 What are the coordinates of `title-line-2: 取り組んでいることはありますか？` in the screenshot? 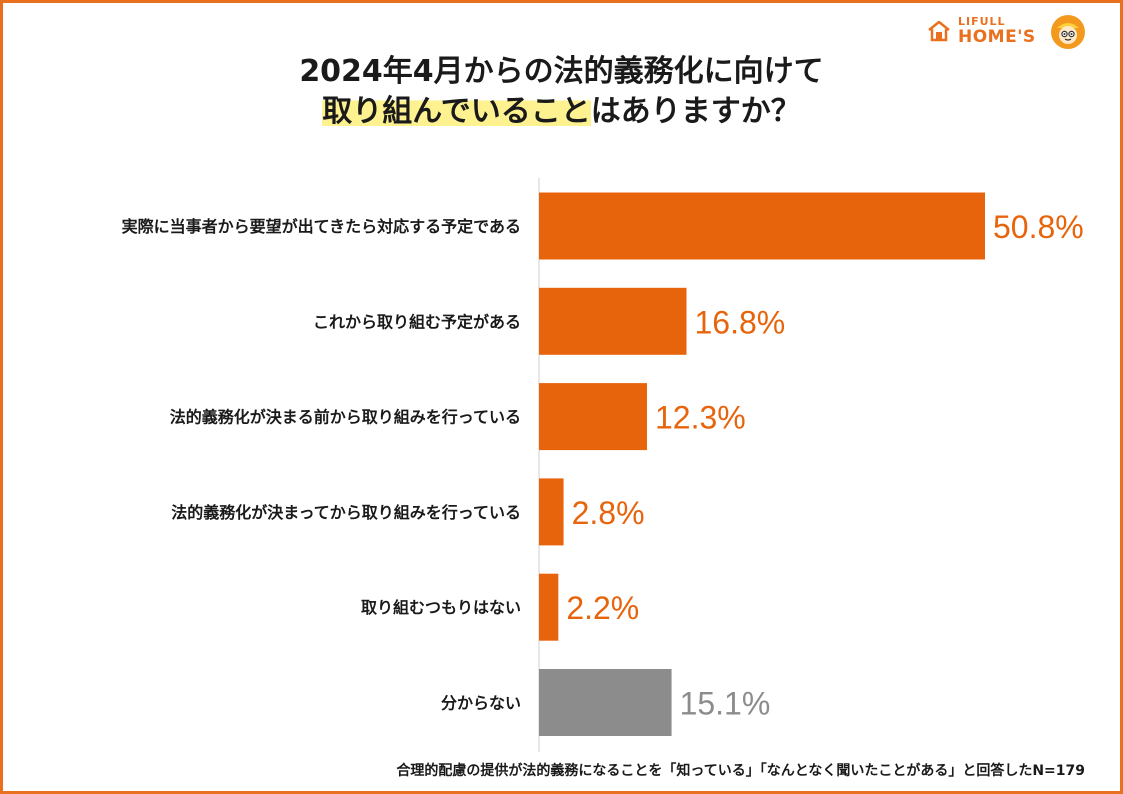 It's located at (561, 112).